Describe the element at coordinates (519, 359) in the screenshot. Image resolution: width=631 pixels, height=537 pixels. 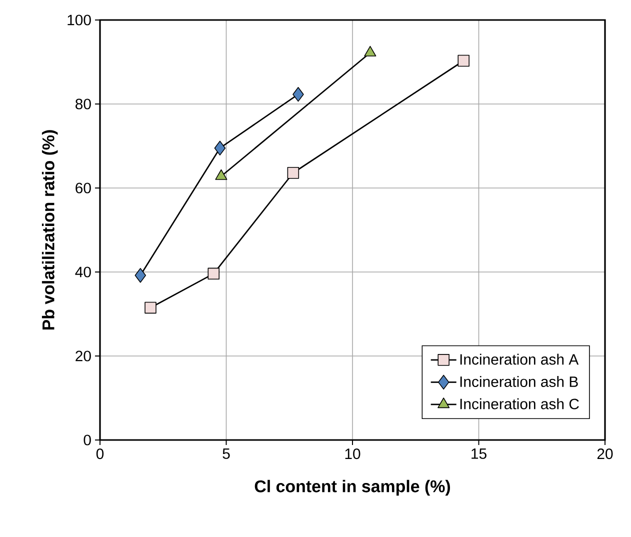
I see `legend-label: Incineration ash A` at that location.